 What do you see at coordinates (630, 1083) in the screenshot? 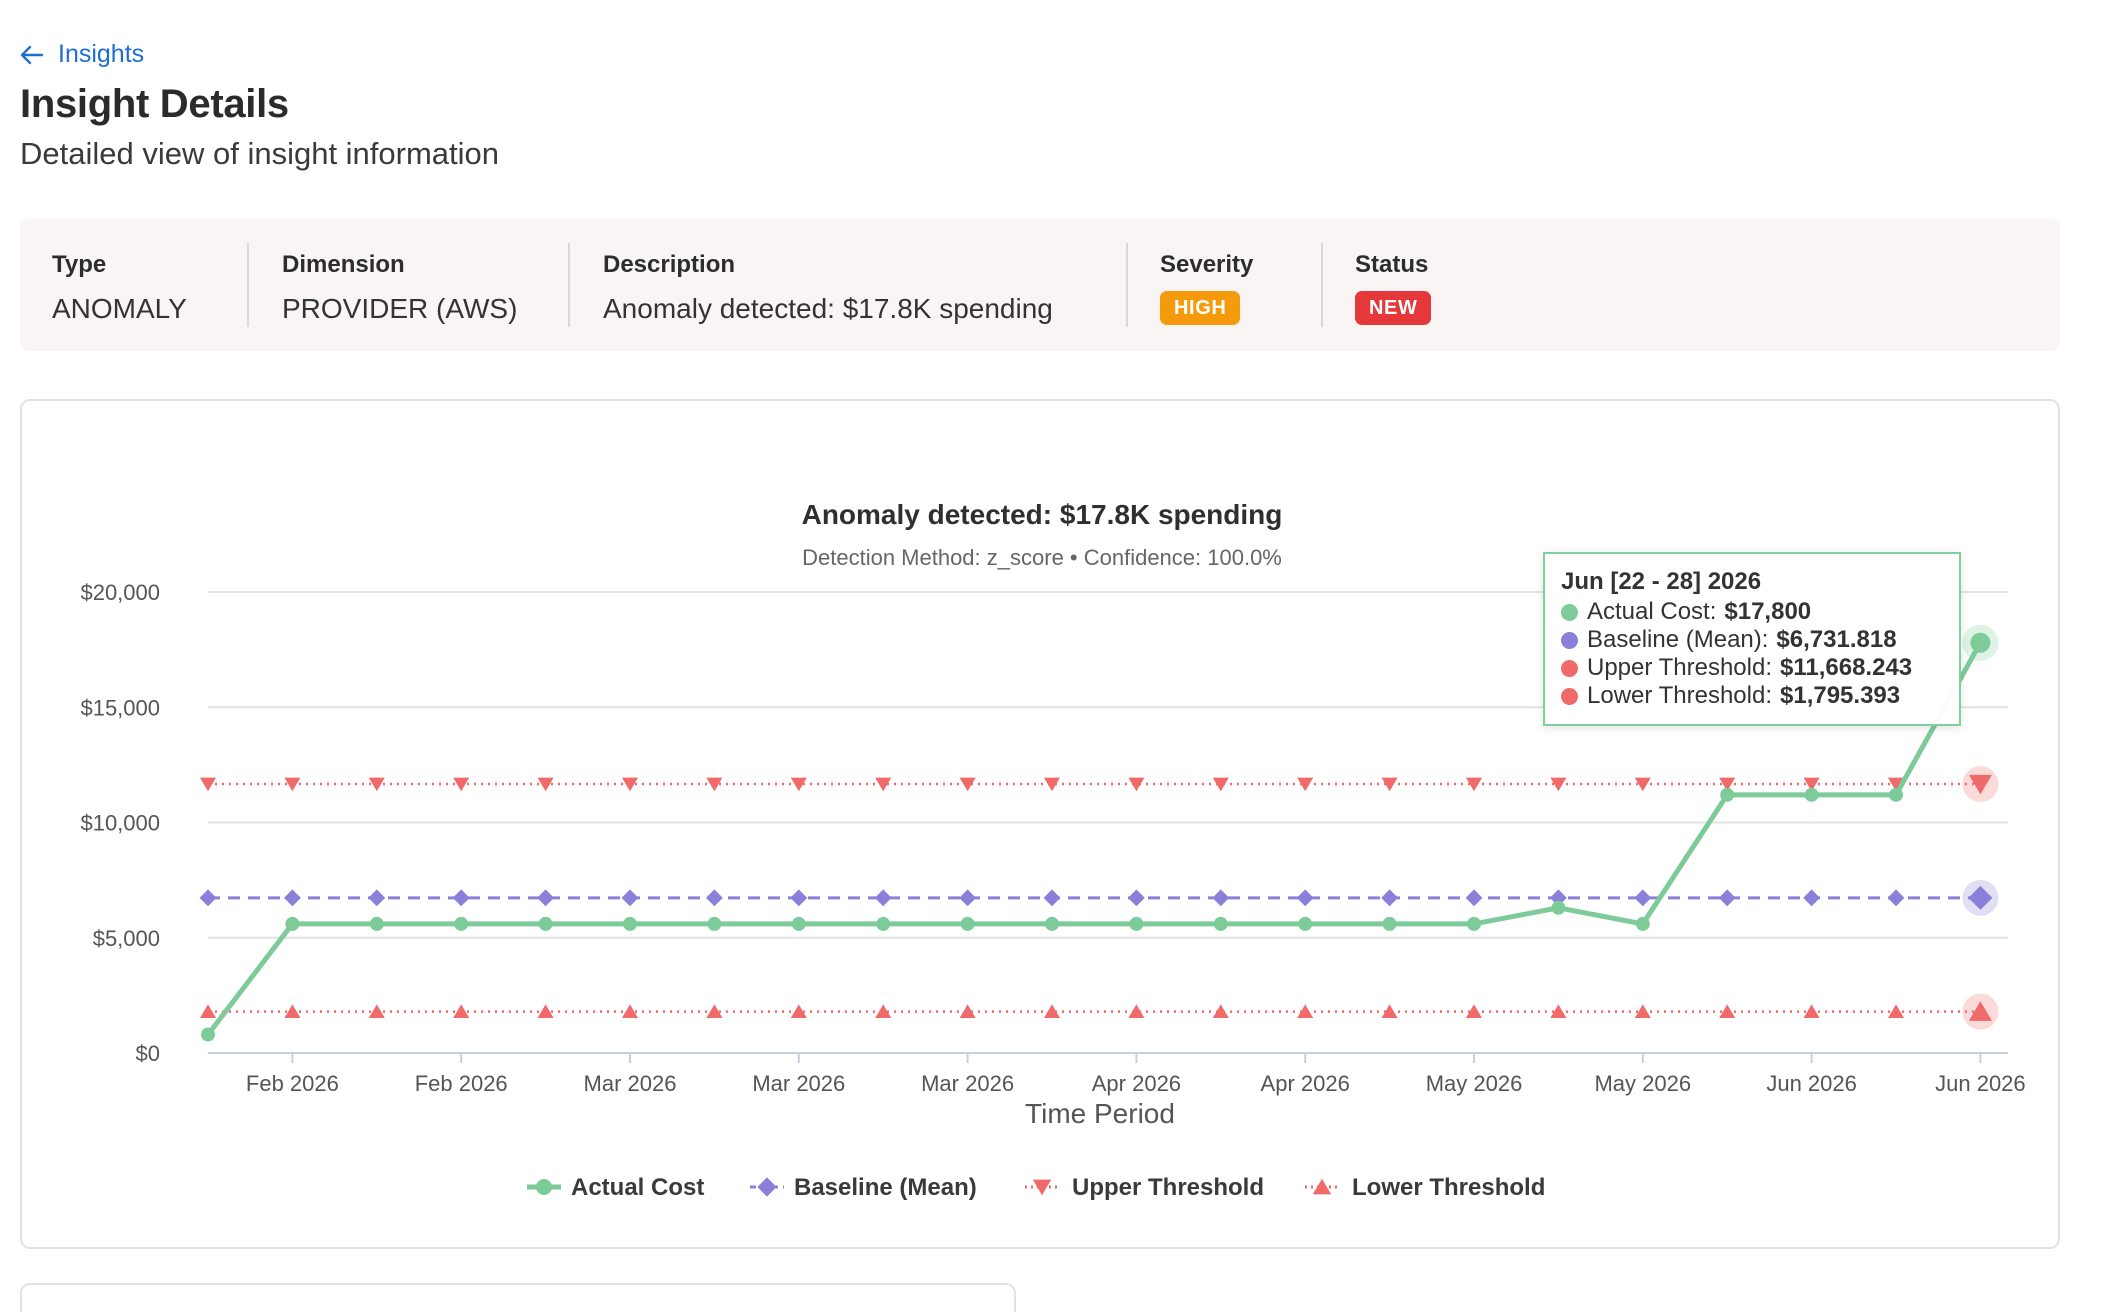
I see `x-tick-label: Mar 2026` at bounding box center [630, 1083].